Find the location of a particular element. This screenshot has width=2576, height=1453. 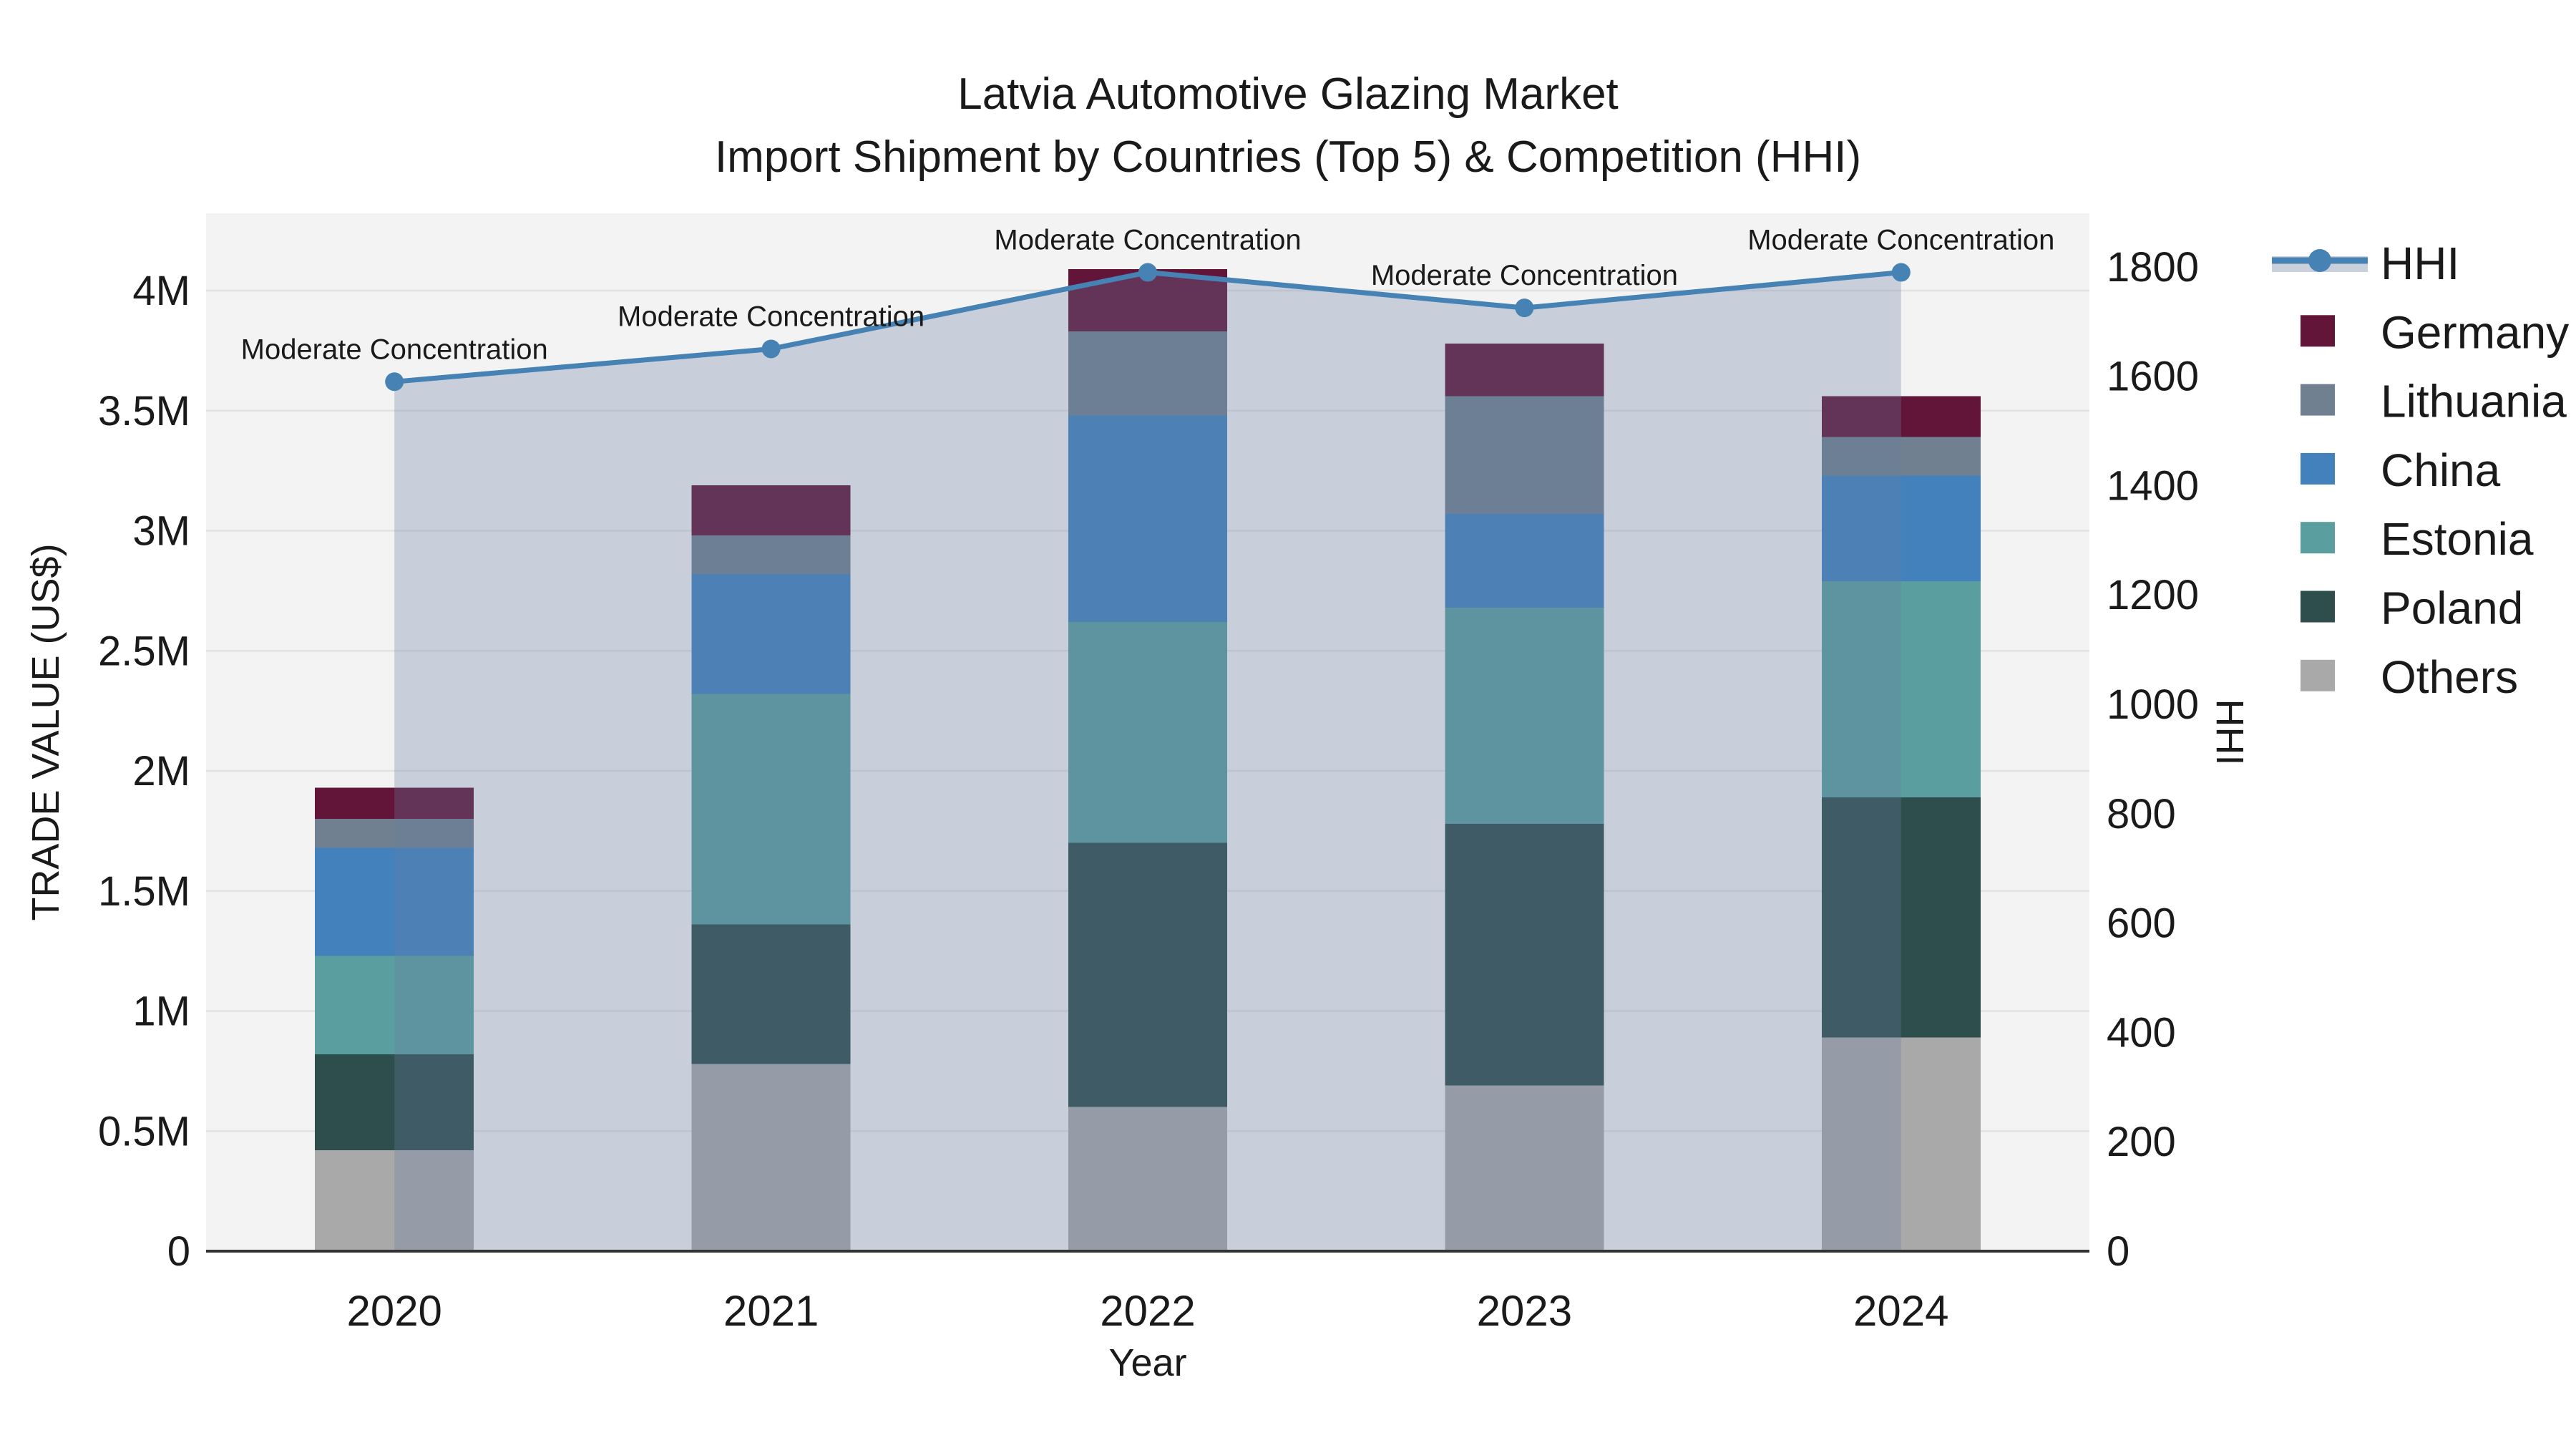

y-axis-tick-labels: 0 0.5M 1M 1.5M 2M 2.5M 3M 3.5M 4M is located at coordinates (144, 771).